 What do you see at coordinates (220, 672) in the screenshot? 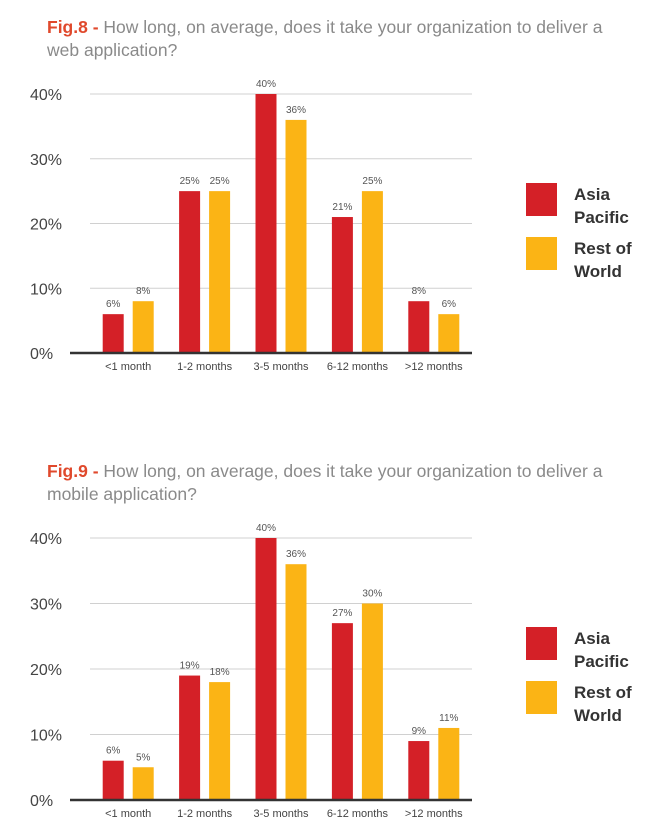
I see `data-label: 18%` at bounding box center [220, 672].